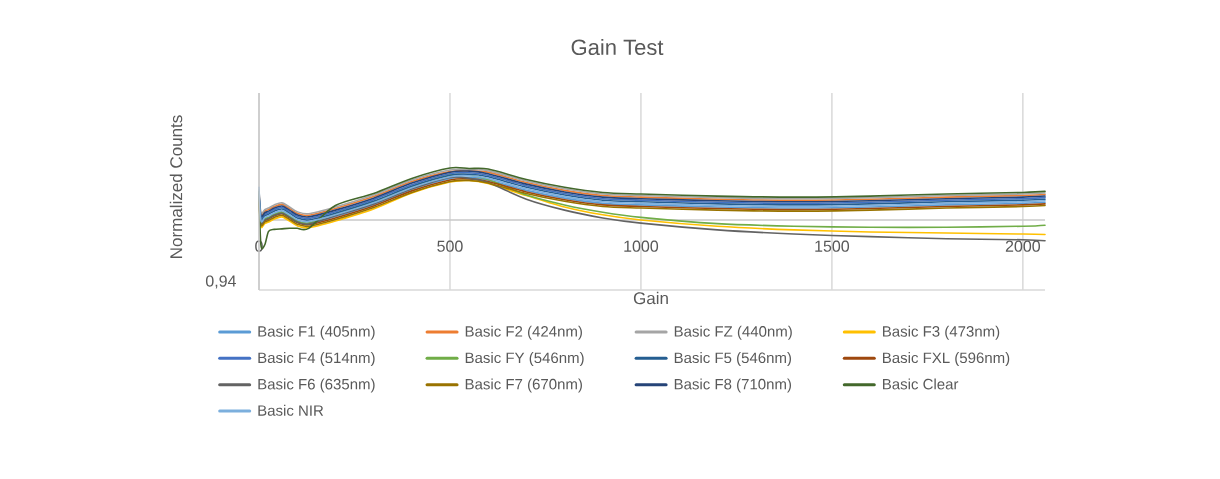 The height and width of the screenshot is (479, 1220). What do you see at coordinates (316, 359) in the screenshot?
I see `legend-label: Basic F4 (514nm)` at bounding box center [316, 359].